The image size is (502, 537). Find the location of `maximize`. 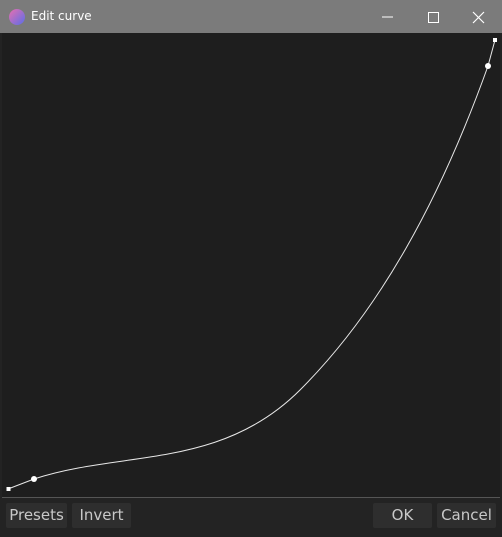

maximize is located at coordinates (433, 17).